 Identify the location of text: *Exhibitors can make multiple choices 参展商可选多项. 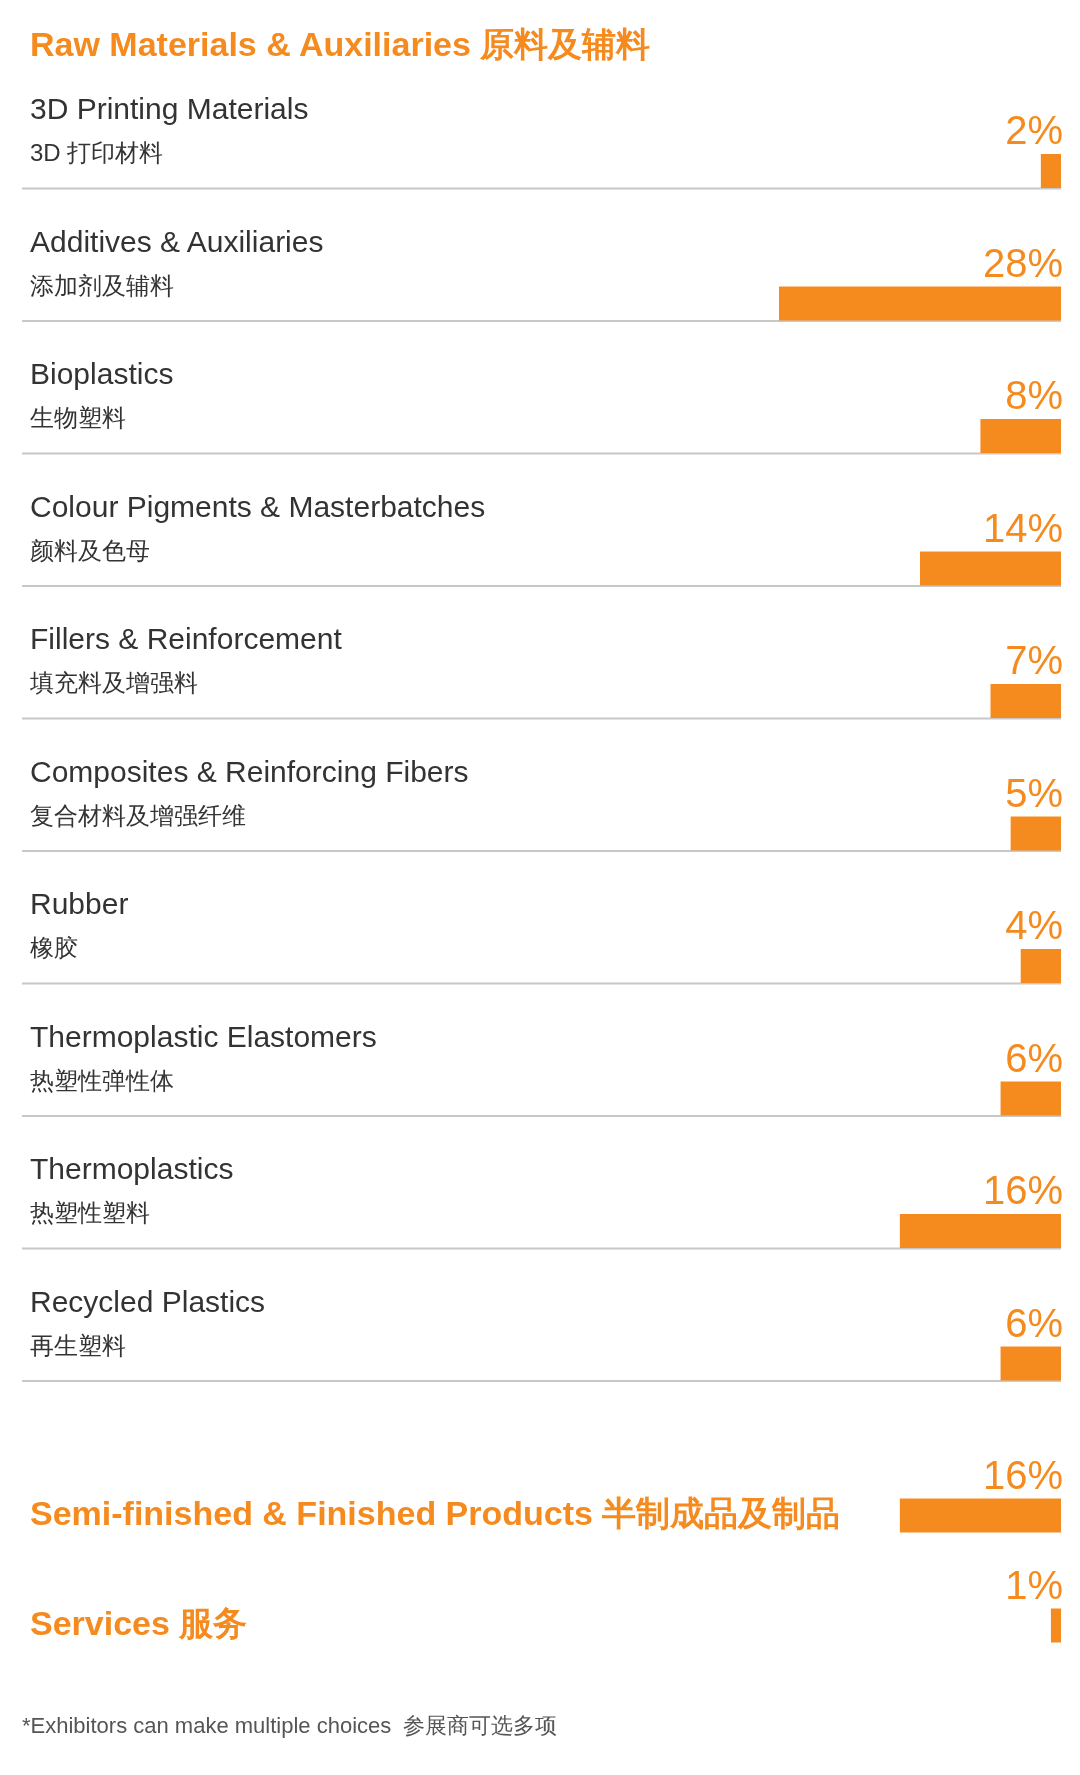
(290, 1725).